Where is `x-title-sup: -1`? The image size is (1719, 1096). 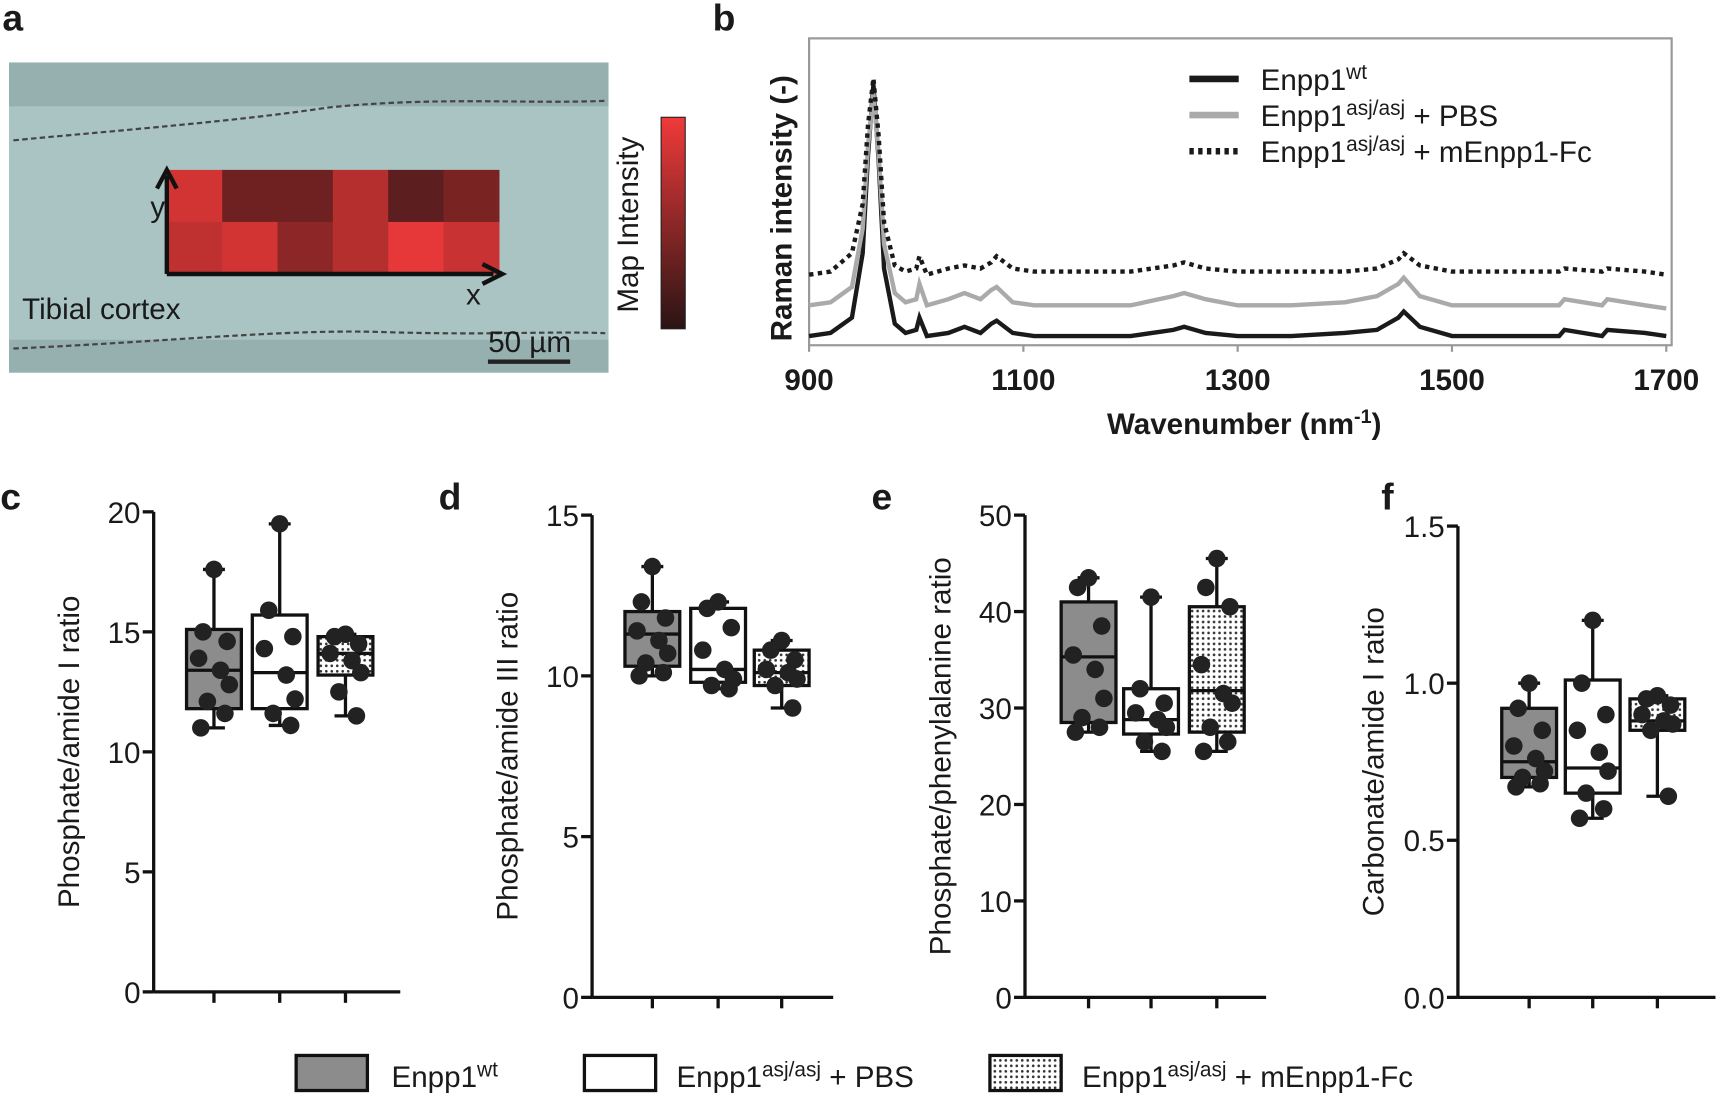 x-title-sup: -1 is located at coordinates (1363, 417).